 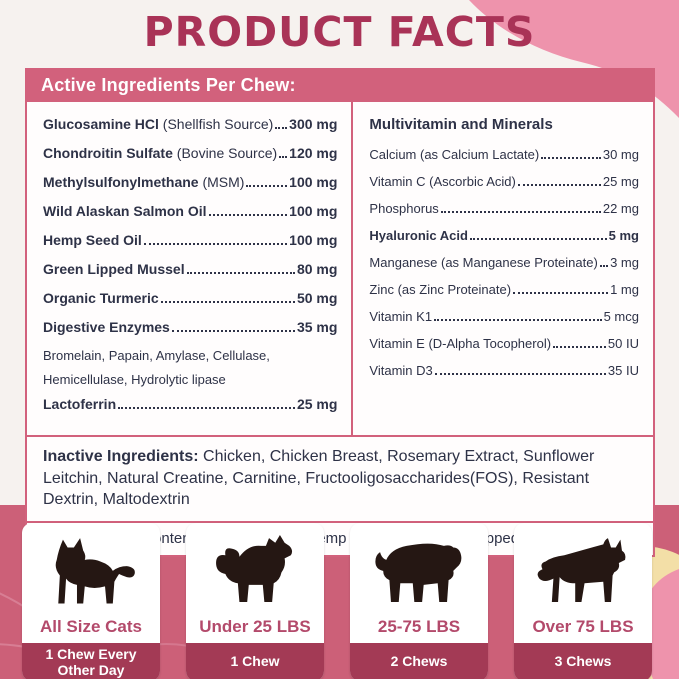 I want to click on ingredient-row: Phosphorus 22 mg, so click(x=504, y=208).